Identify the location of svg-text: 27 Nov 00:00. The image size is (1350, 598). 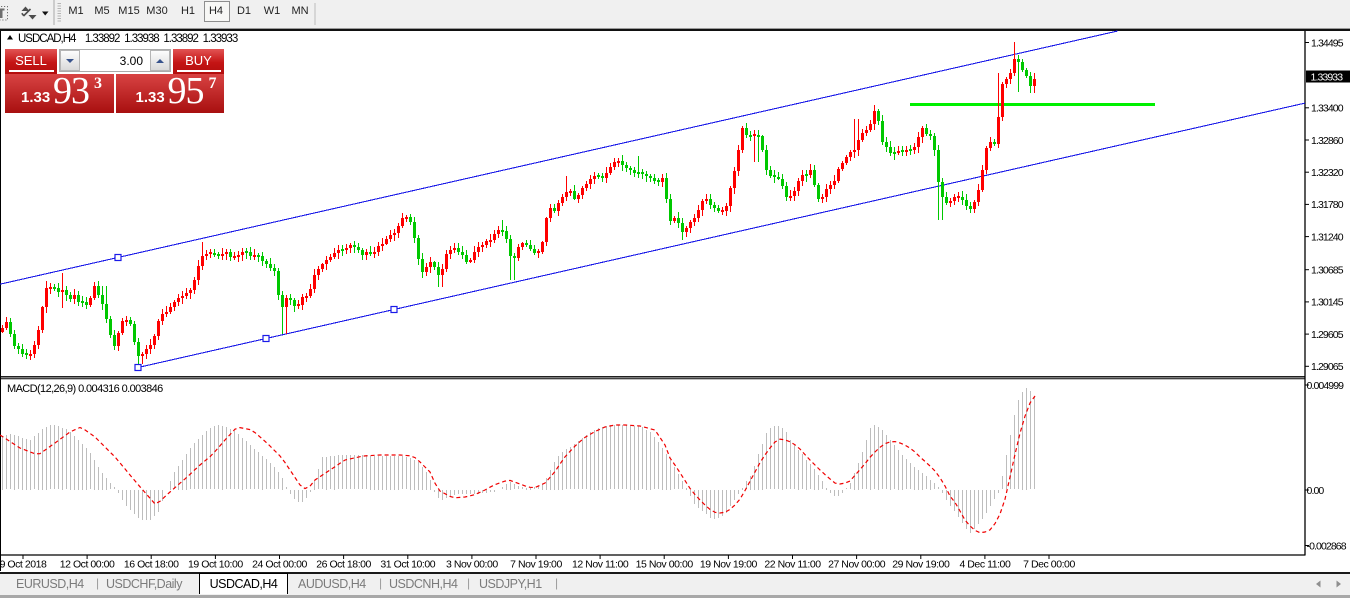
(857, 565).